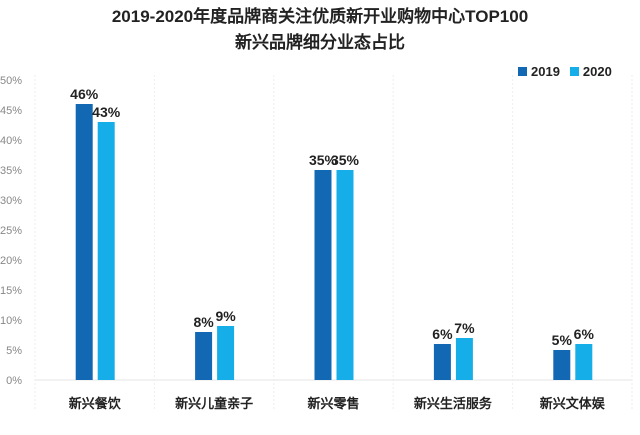 Image resolution: width=640 pixels, height=435 pixels. Describe the element at coordinates (11, 141) in the screenshot. I see `y-tick-label: 40%` at that location.